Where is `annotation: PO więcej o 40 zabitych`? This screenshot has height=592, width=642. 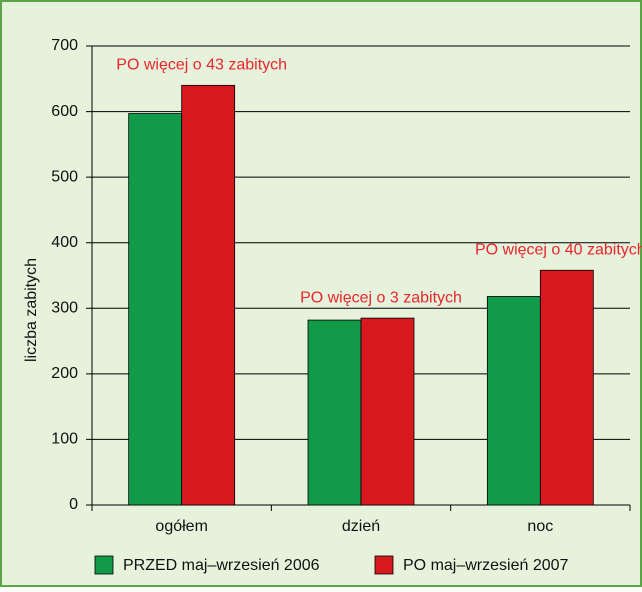
annotation: PO więcej o 40 zabitych is located at coordinates (558, 249).